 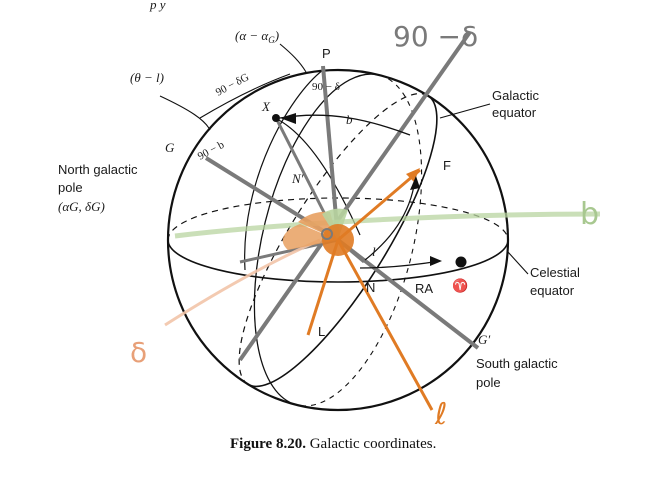 I want to click on label-b-hand: b, so click(x=589, y=214).